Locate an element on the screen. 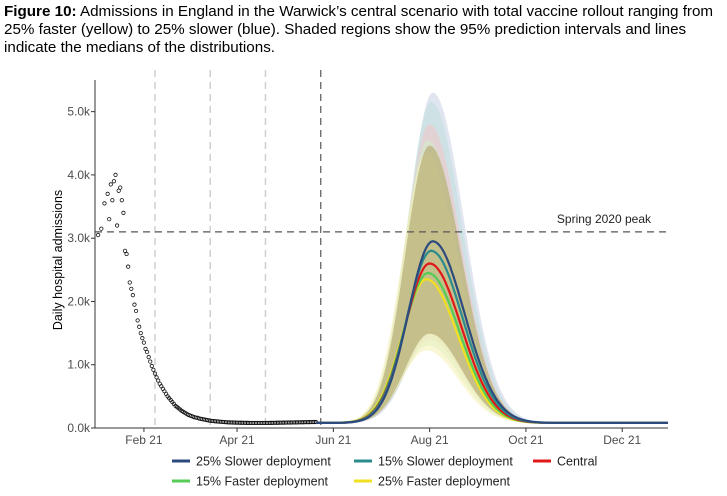  legend-label-1: 25% Slower deployment is located at coordinates (263, 462).